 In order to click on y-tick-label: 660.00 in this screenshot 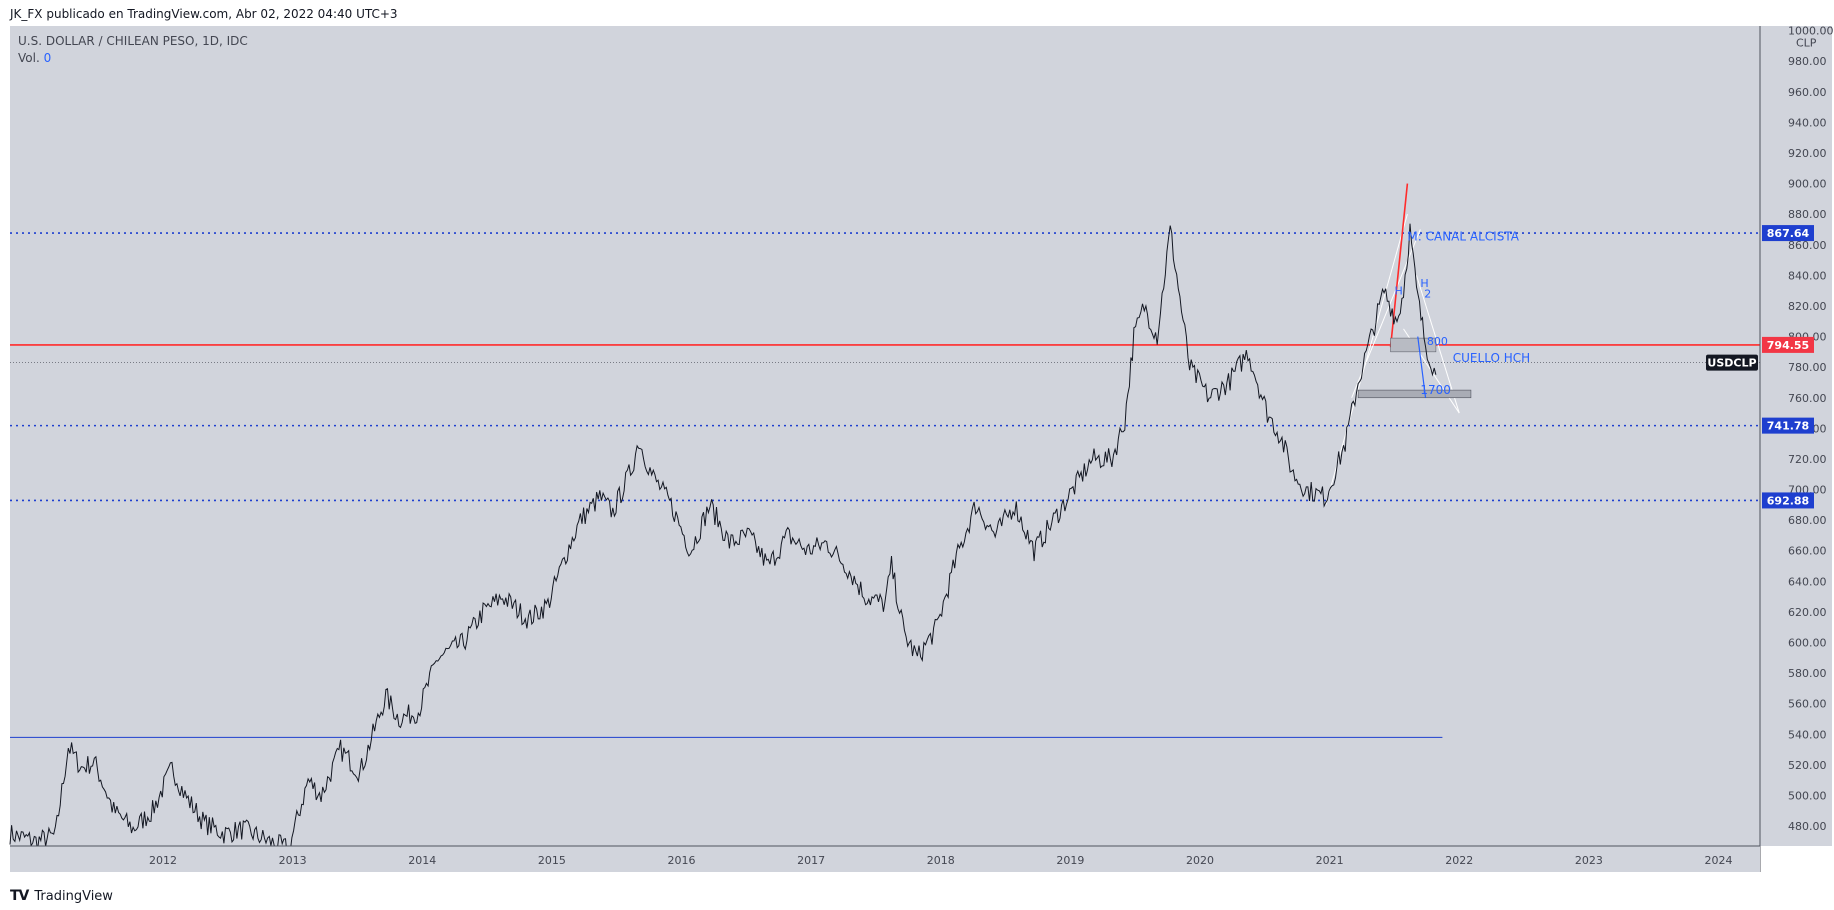, I will do `click(1807, 551)`.